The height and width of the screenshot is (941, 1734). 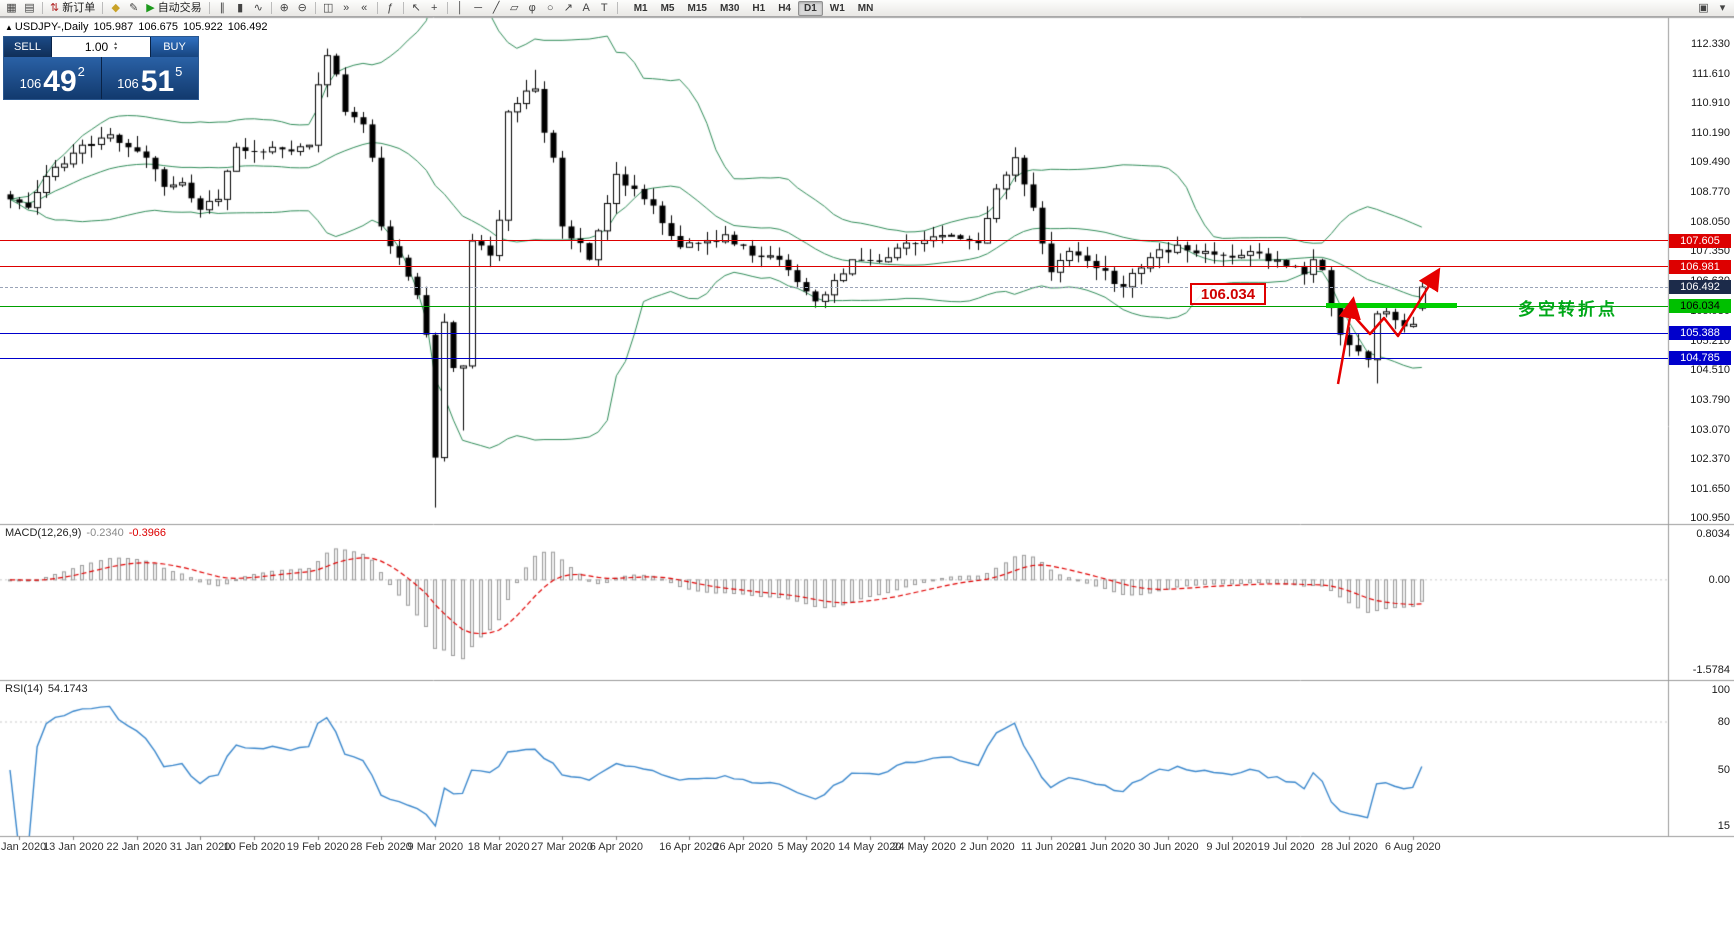 What do you see at coordinates (174, 47) in the screenshot?
I see `buy-button: BUY` at bounding box center [174, 47].